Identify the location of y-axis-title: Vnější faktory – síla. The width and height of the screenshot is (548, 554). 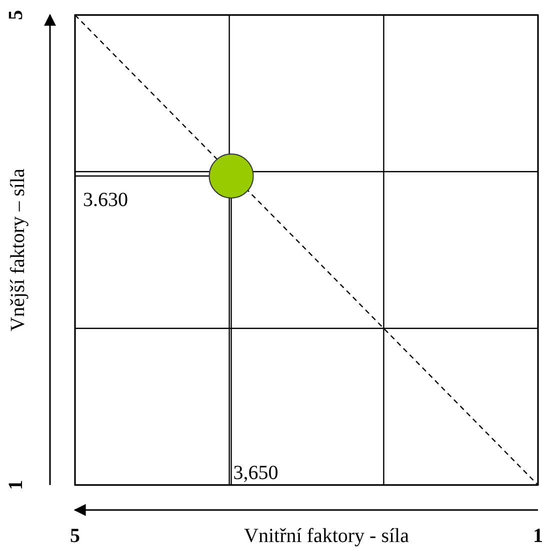
(18, 250).